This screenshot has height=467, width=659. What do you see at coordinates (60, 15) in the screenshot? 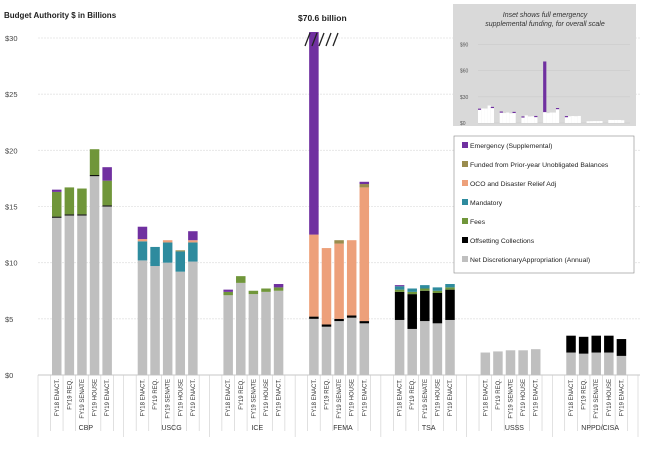
I see `chart-title: Budget Authority $ in Billions` at bounding box center [60, 15].